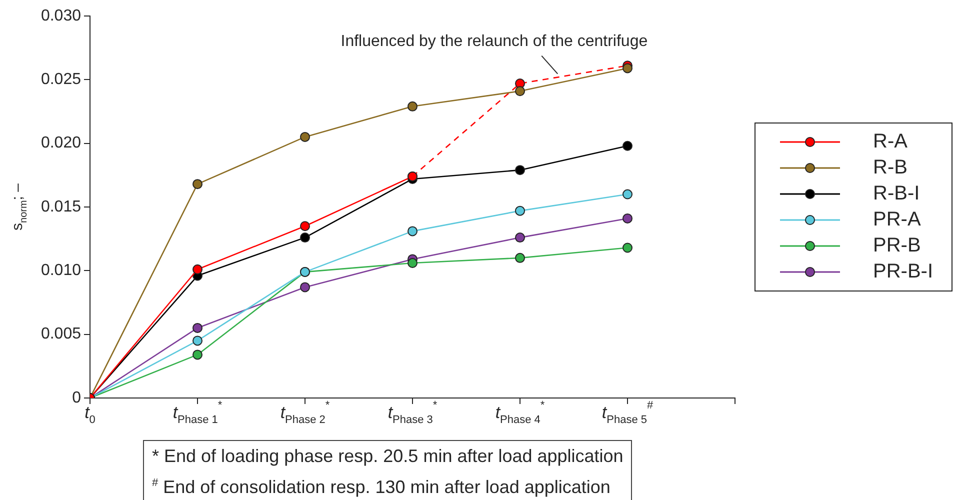 Image resolution: width=957 pixels, height=500 pixels. What do you see at coordinates (897, 245) in the screenshot?
I see `legend-label: PR-B` at bounding box center [897, 245].